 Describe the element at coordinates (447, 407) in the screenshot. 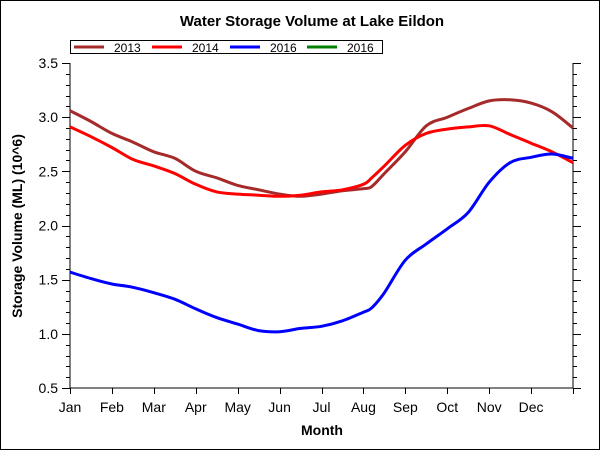

I see `x-tick-label: Oct` at that location.